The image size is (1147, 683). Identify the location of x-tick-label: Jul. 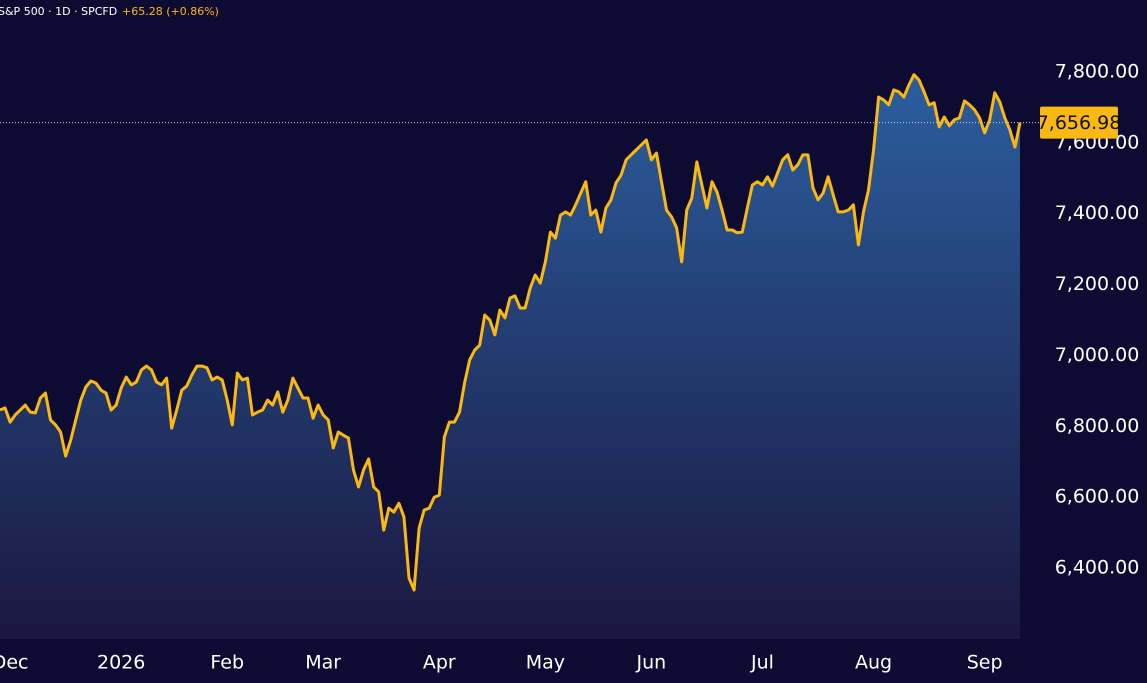
(762, 663).